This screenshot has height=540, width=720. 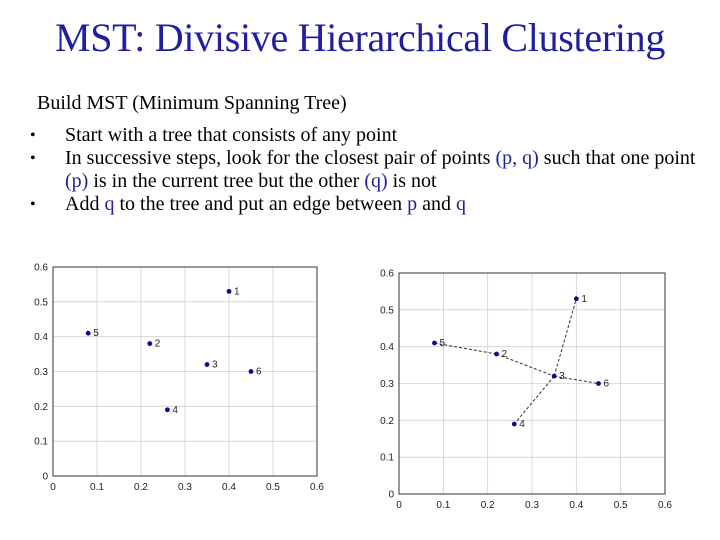 I want to click on bullet-text: and, so click(x=436, y=204).